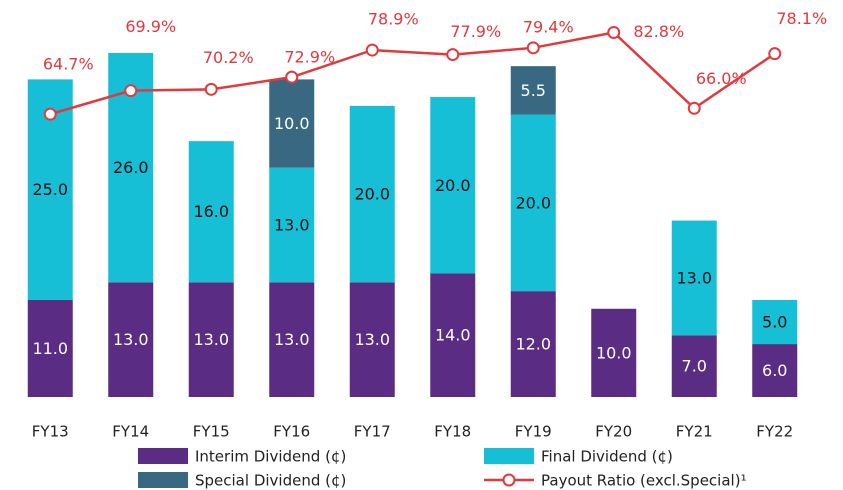  Describe the element at coordinates (50, 432) in the screenshot. I see `x-tick-label: FY13` at that location.